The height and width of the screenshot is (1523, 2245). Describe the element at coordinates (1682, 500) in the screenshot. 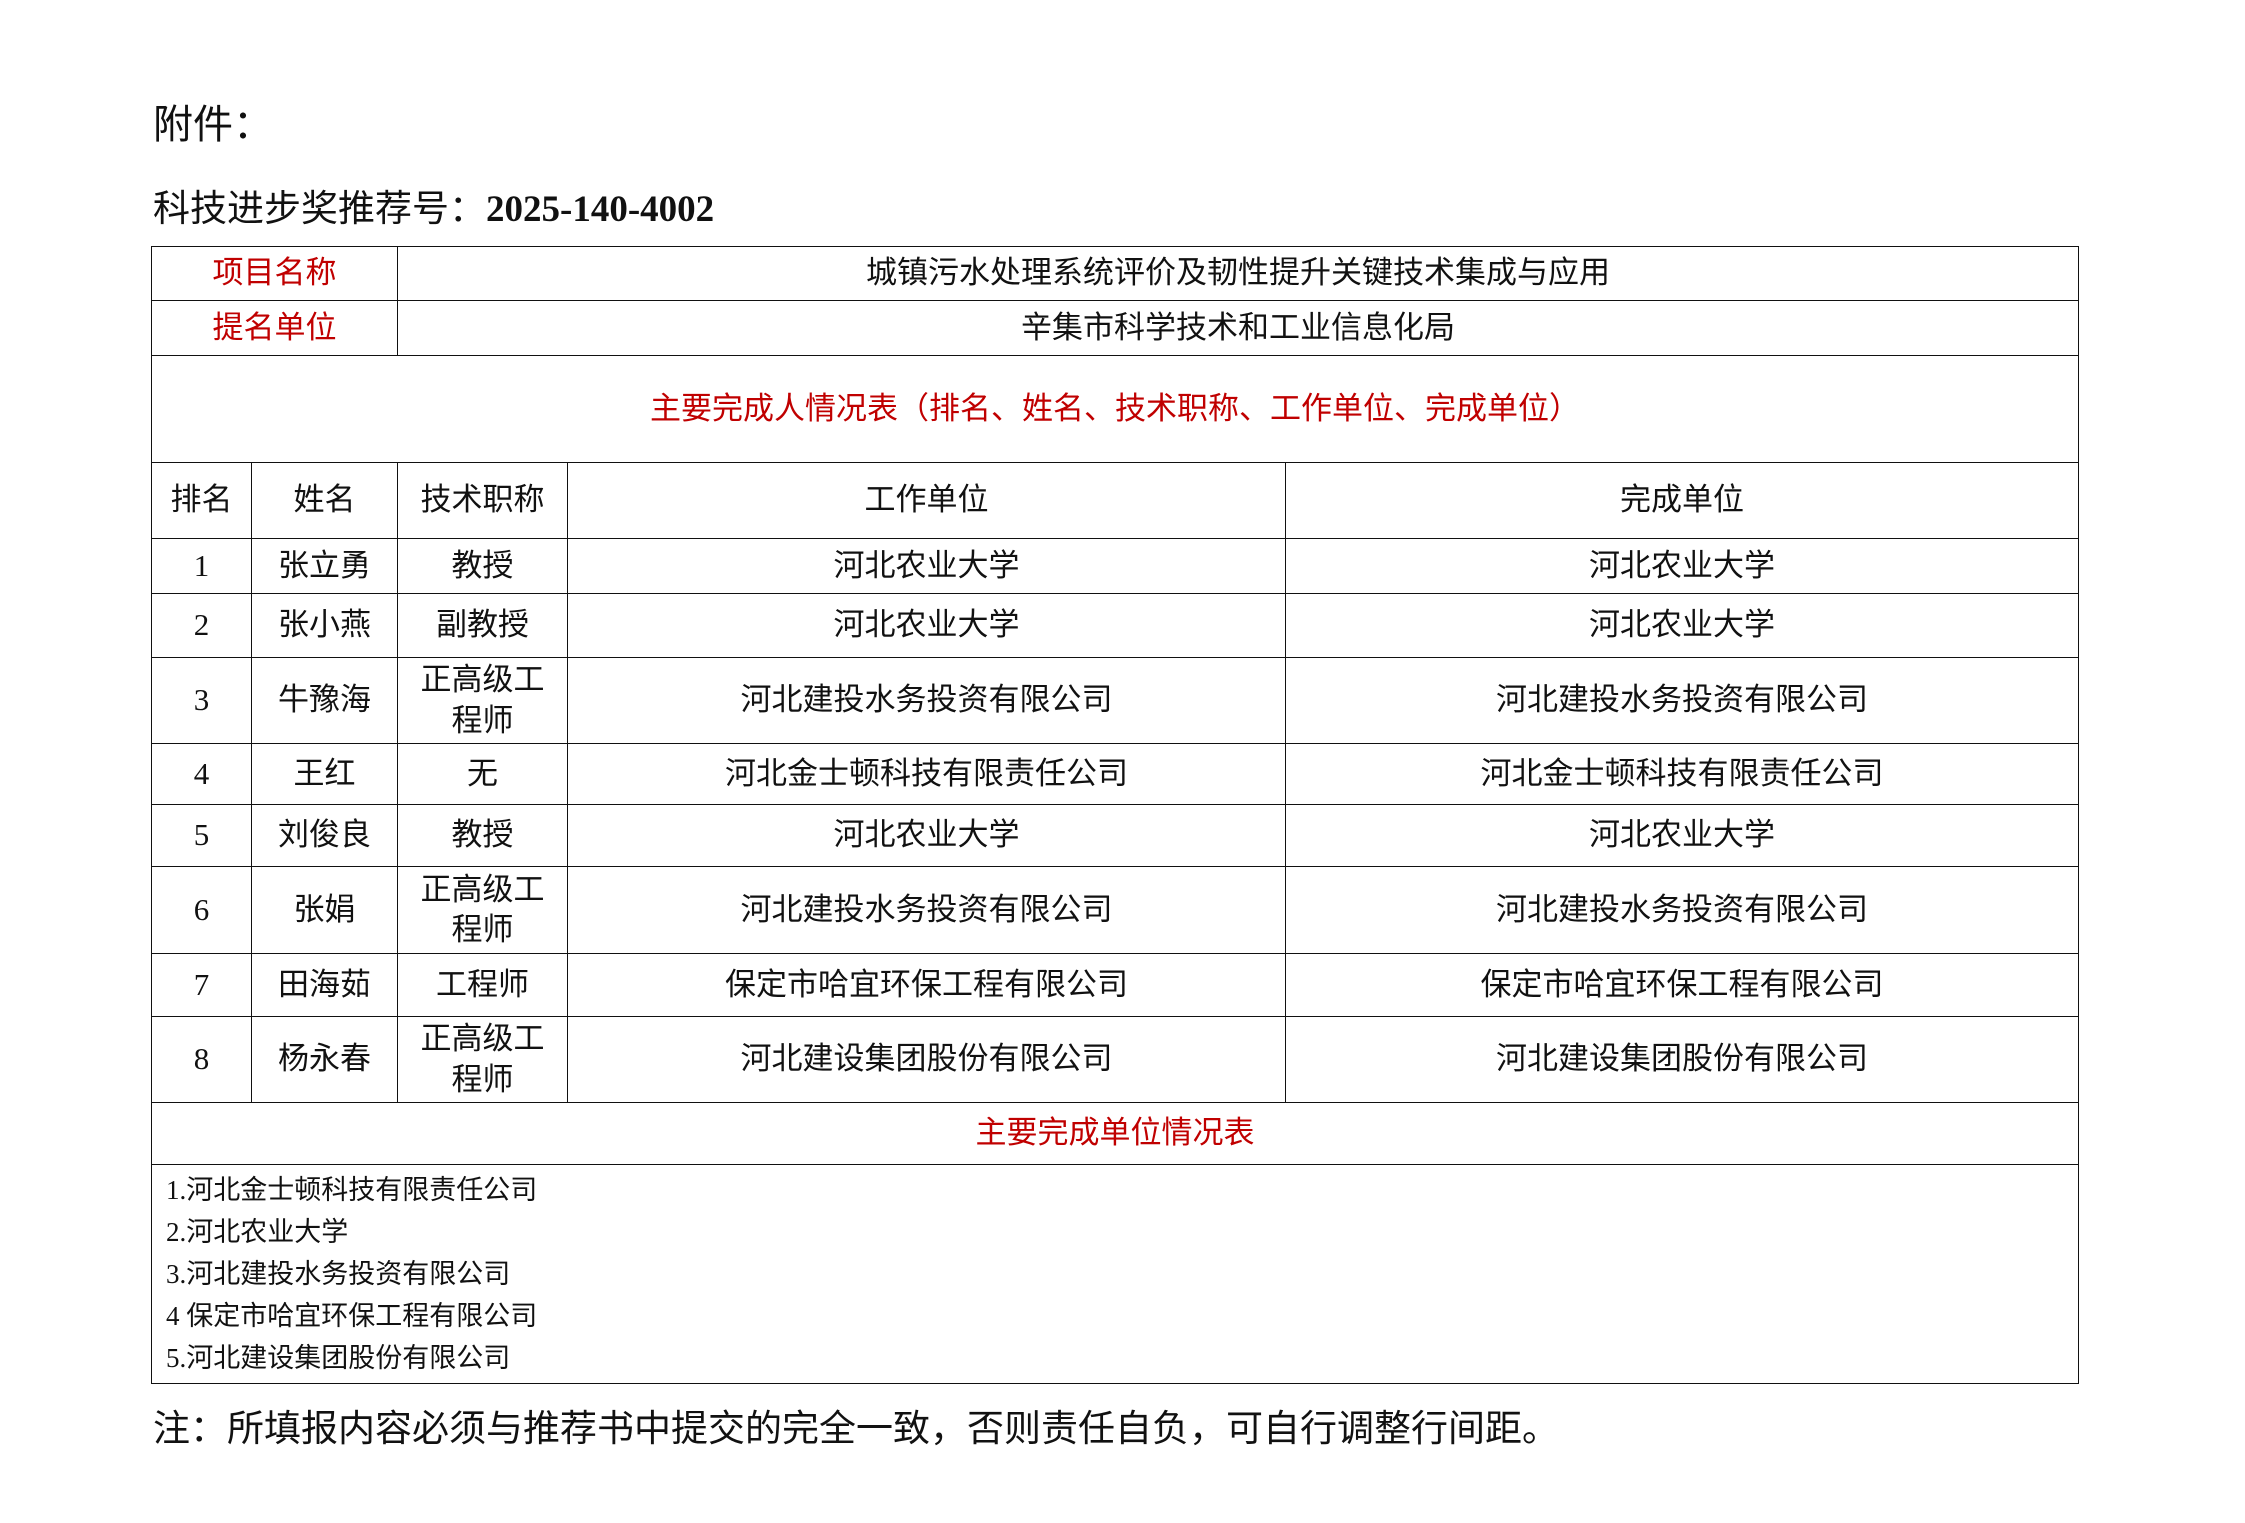

I see `col-completion-unit-header: 完成单位` at that location.